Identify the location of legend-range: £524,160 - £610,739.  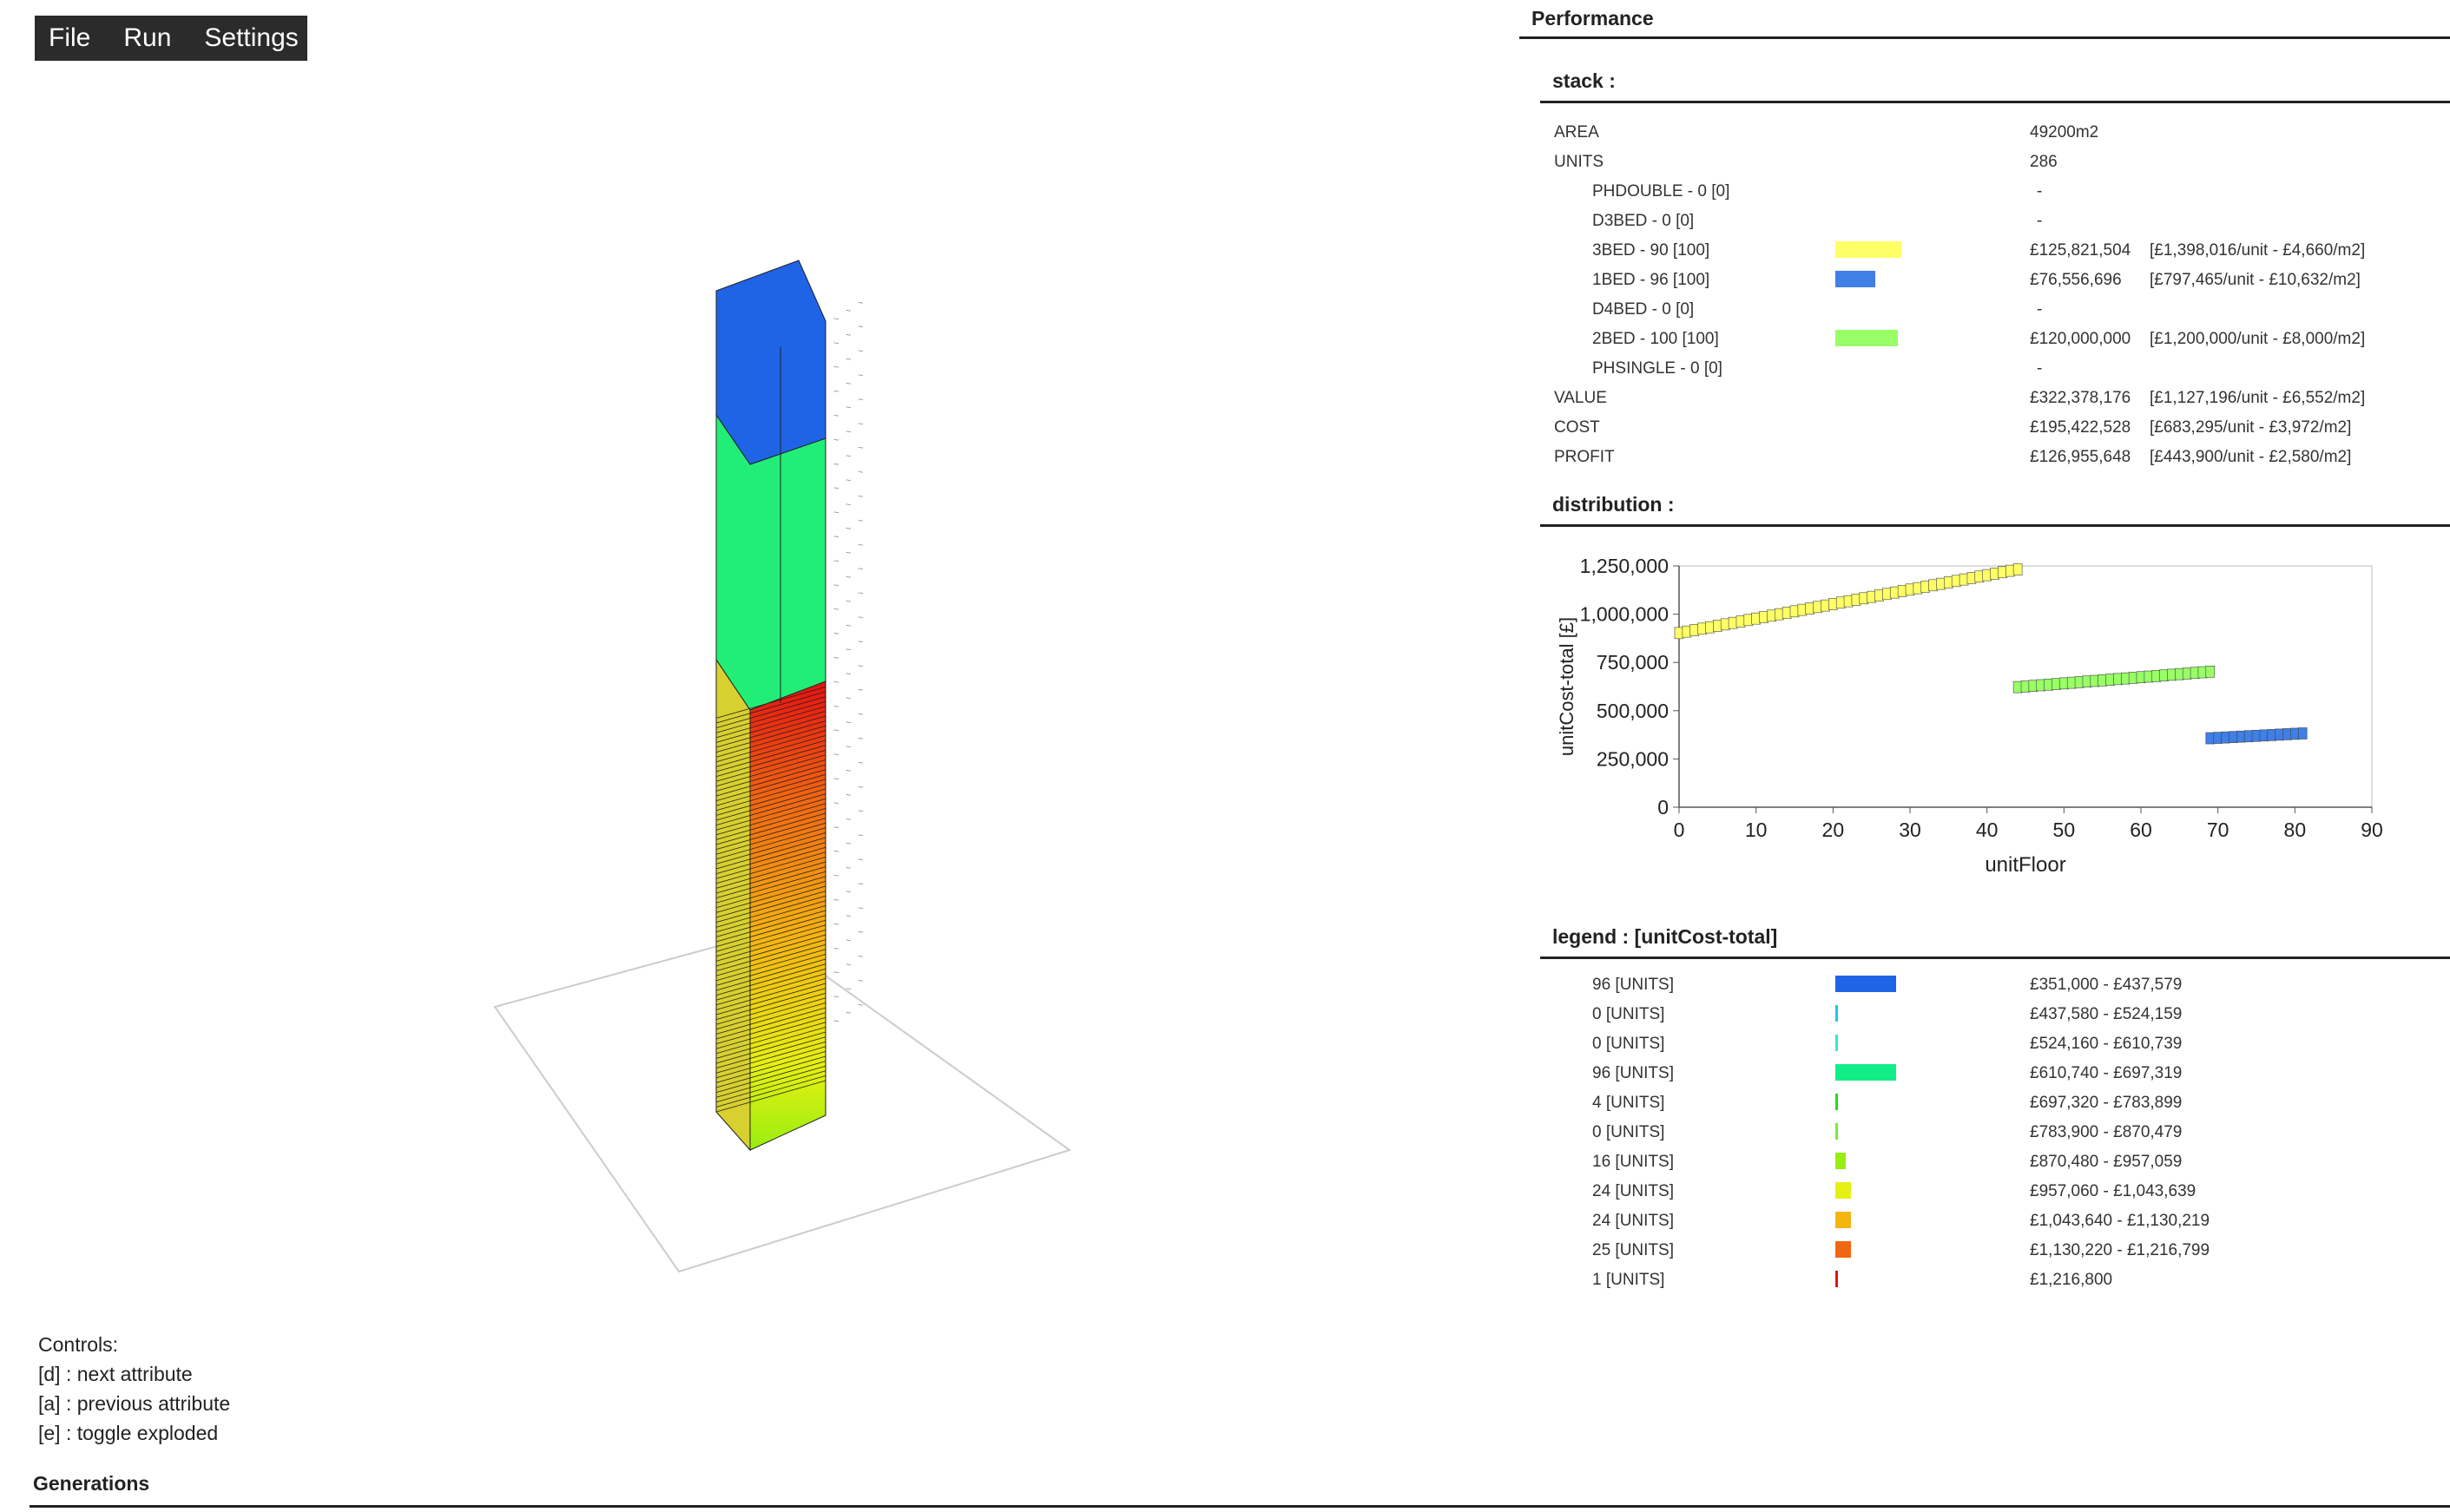
(2107, 1044).